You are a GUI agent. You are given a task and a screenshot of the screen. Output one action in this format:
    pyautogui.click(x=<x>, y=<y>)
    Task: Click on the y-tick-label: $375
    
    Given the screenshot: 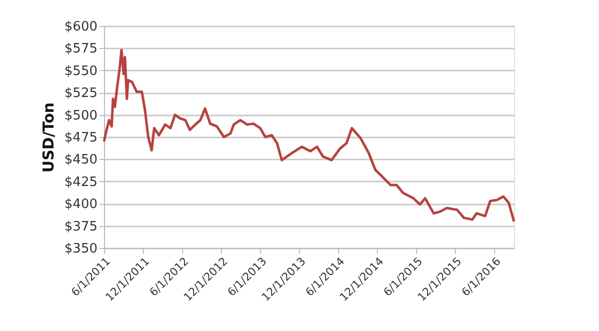 What is the action you would take?
    pyautogui.click(x=81, y=226)
    